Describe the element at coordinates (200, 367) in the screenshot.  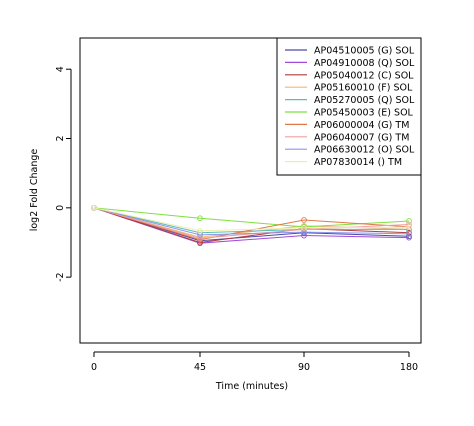
I see `x-tick-label: 45` at that location.